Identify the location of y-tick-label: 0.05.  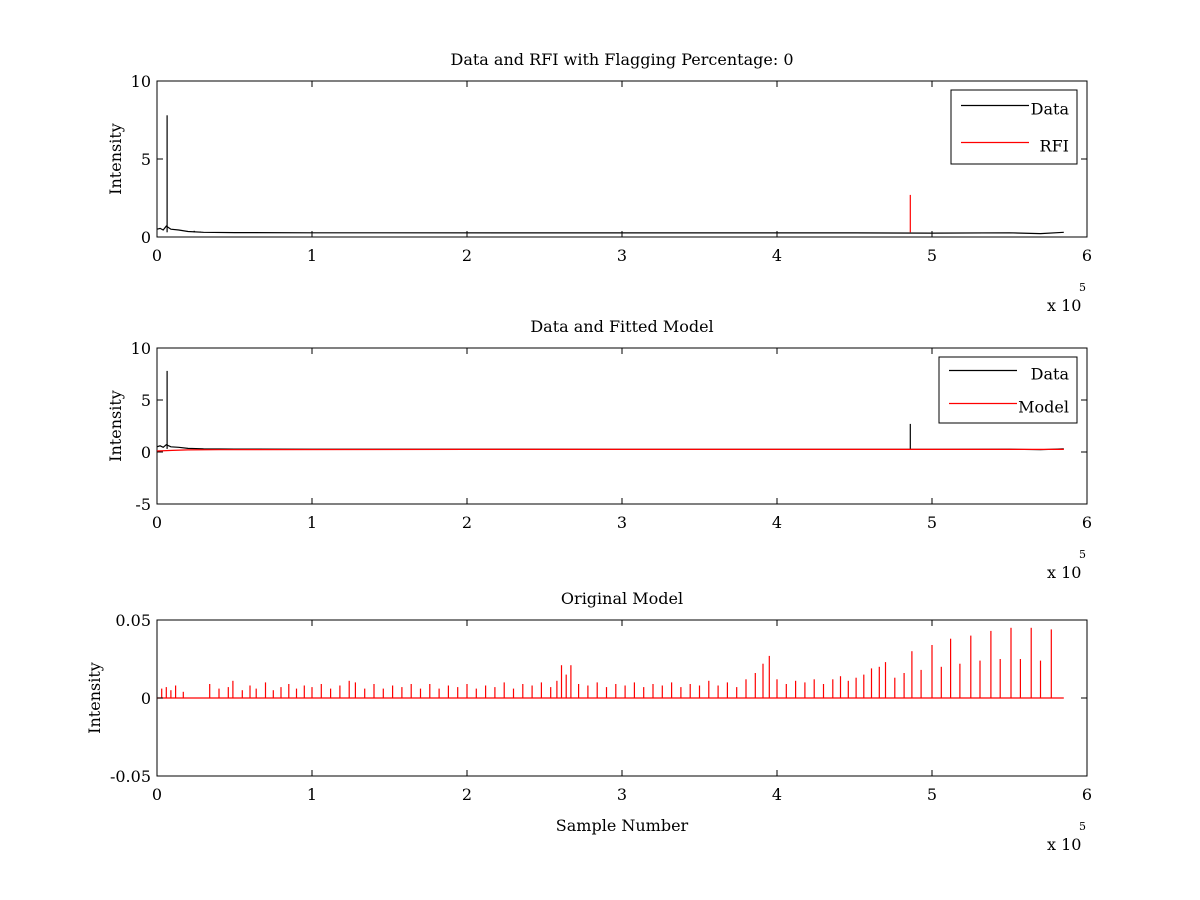
(133, 620).